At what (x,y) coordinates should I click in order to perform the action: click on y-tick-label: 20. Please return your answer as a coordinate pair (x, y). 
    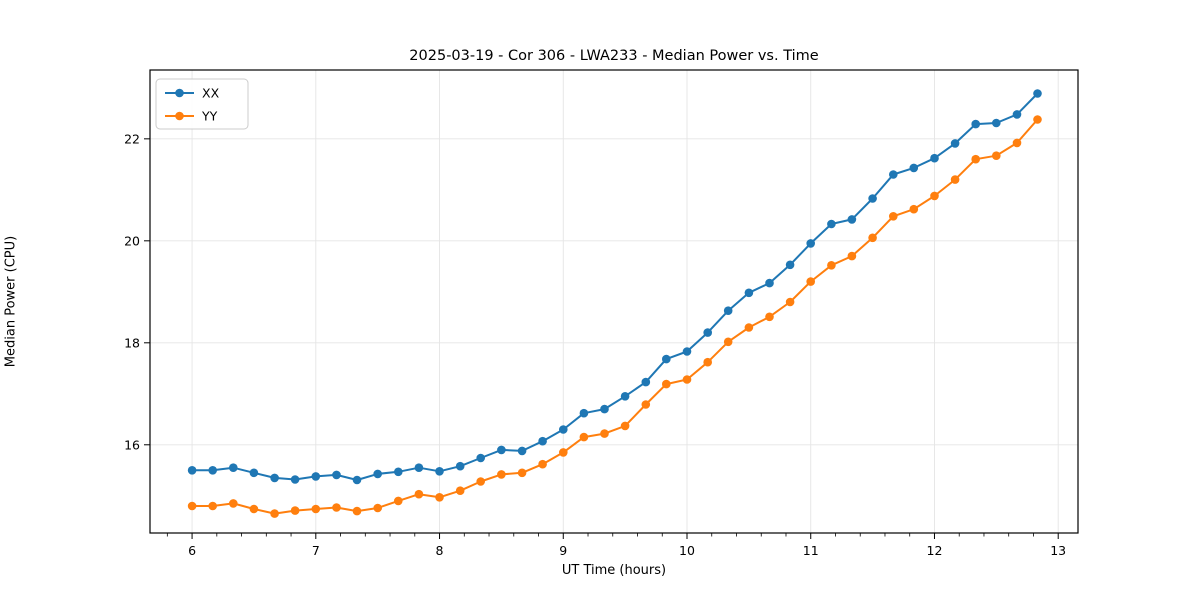
    Looking at the image, I should click on (132, 240).